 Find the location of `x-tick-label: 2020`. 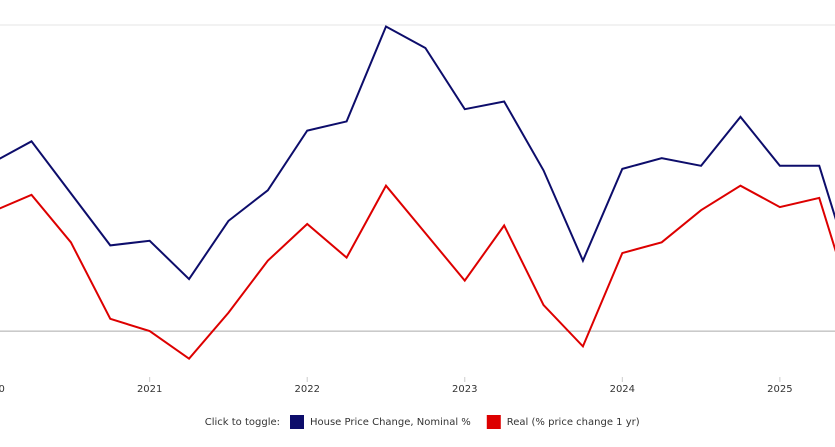

x-tick-label: 2020 is located at coordinates (2, 389).